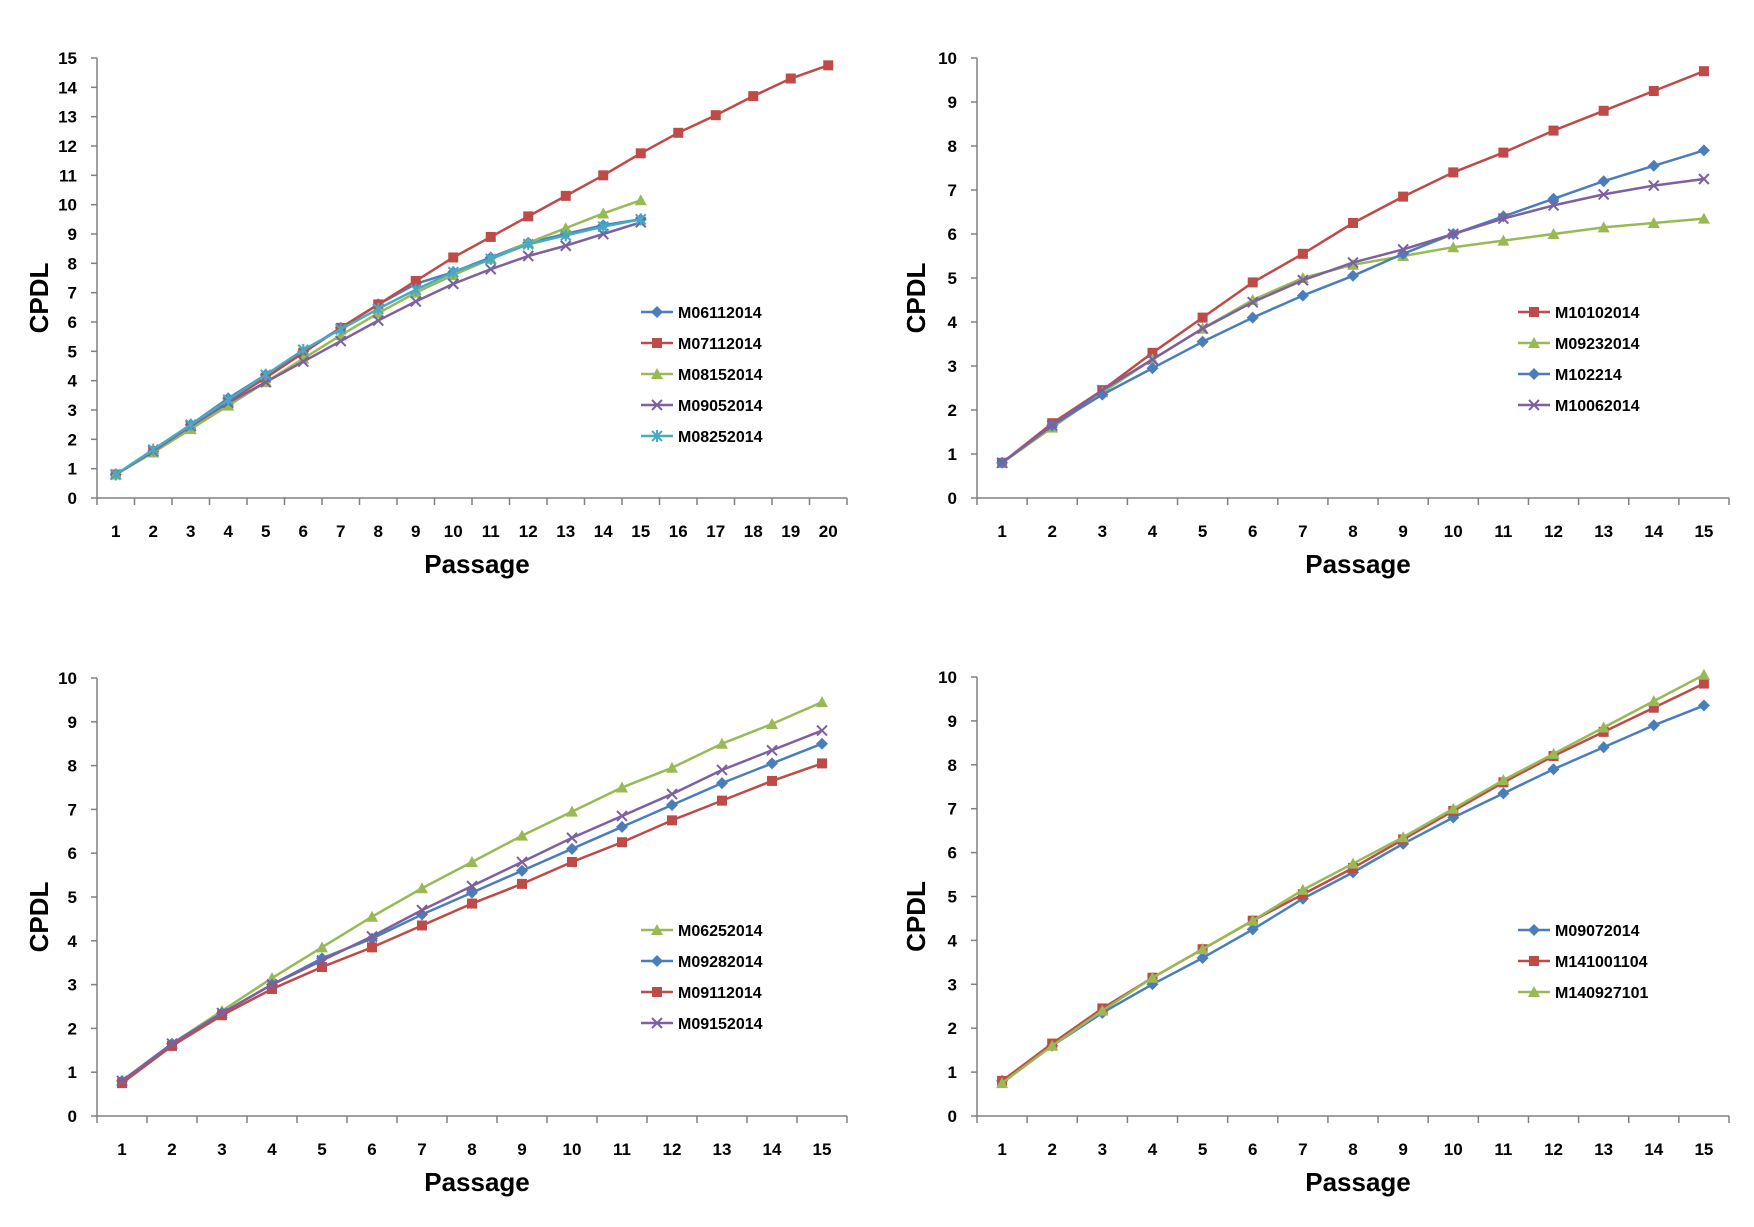 The height and width of the screenshot is (1227, 1754). Describe the element at coordinates (67, 58) in the screenshot. I see `y-tick-label: 15` at that location.